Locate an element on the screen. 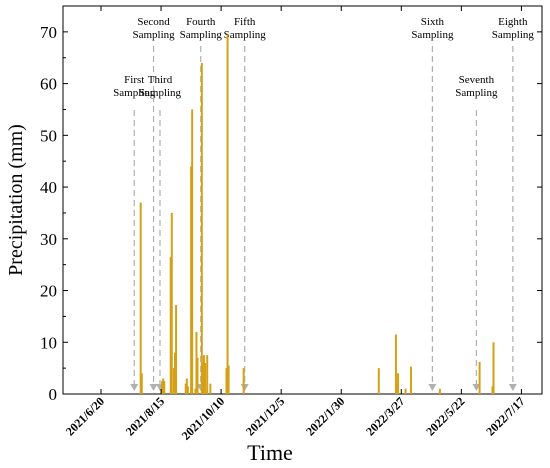 This screenshot has height=468, width=550. sampling-label: Fifth is located at coordinates (245, 22).